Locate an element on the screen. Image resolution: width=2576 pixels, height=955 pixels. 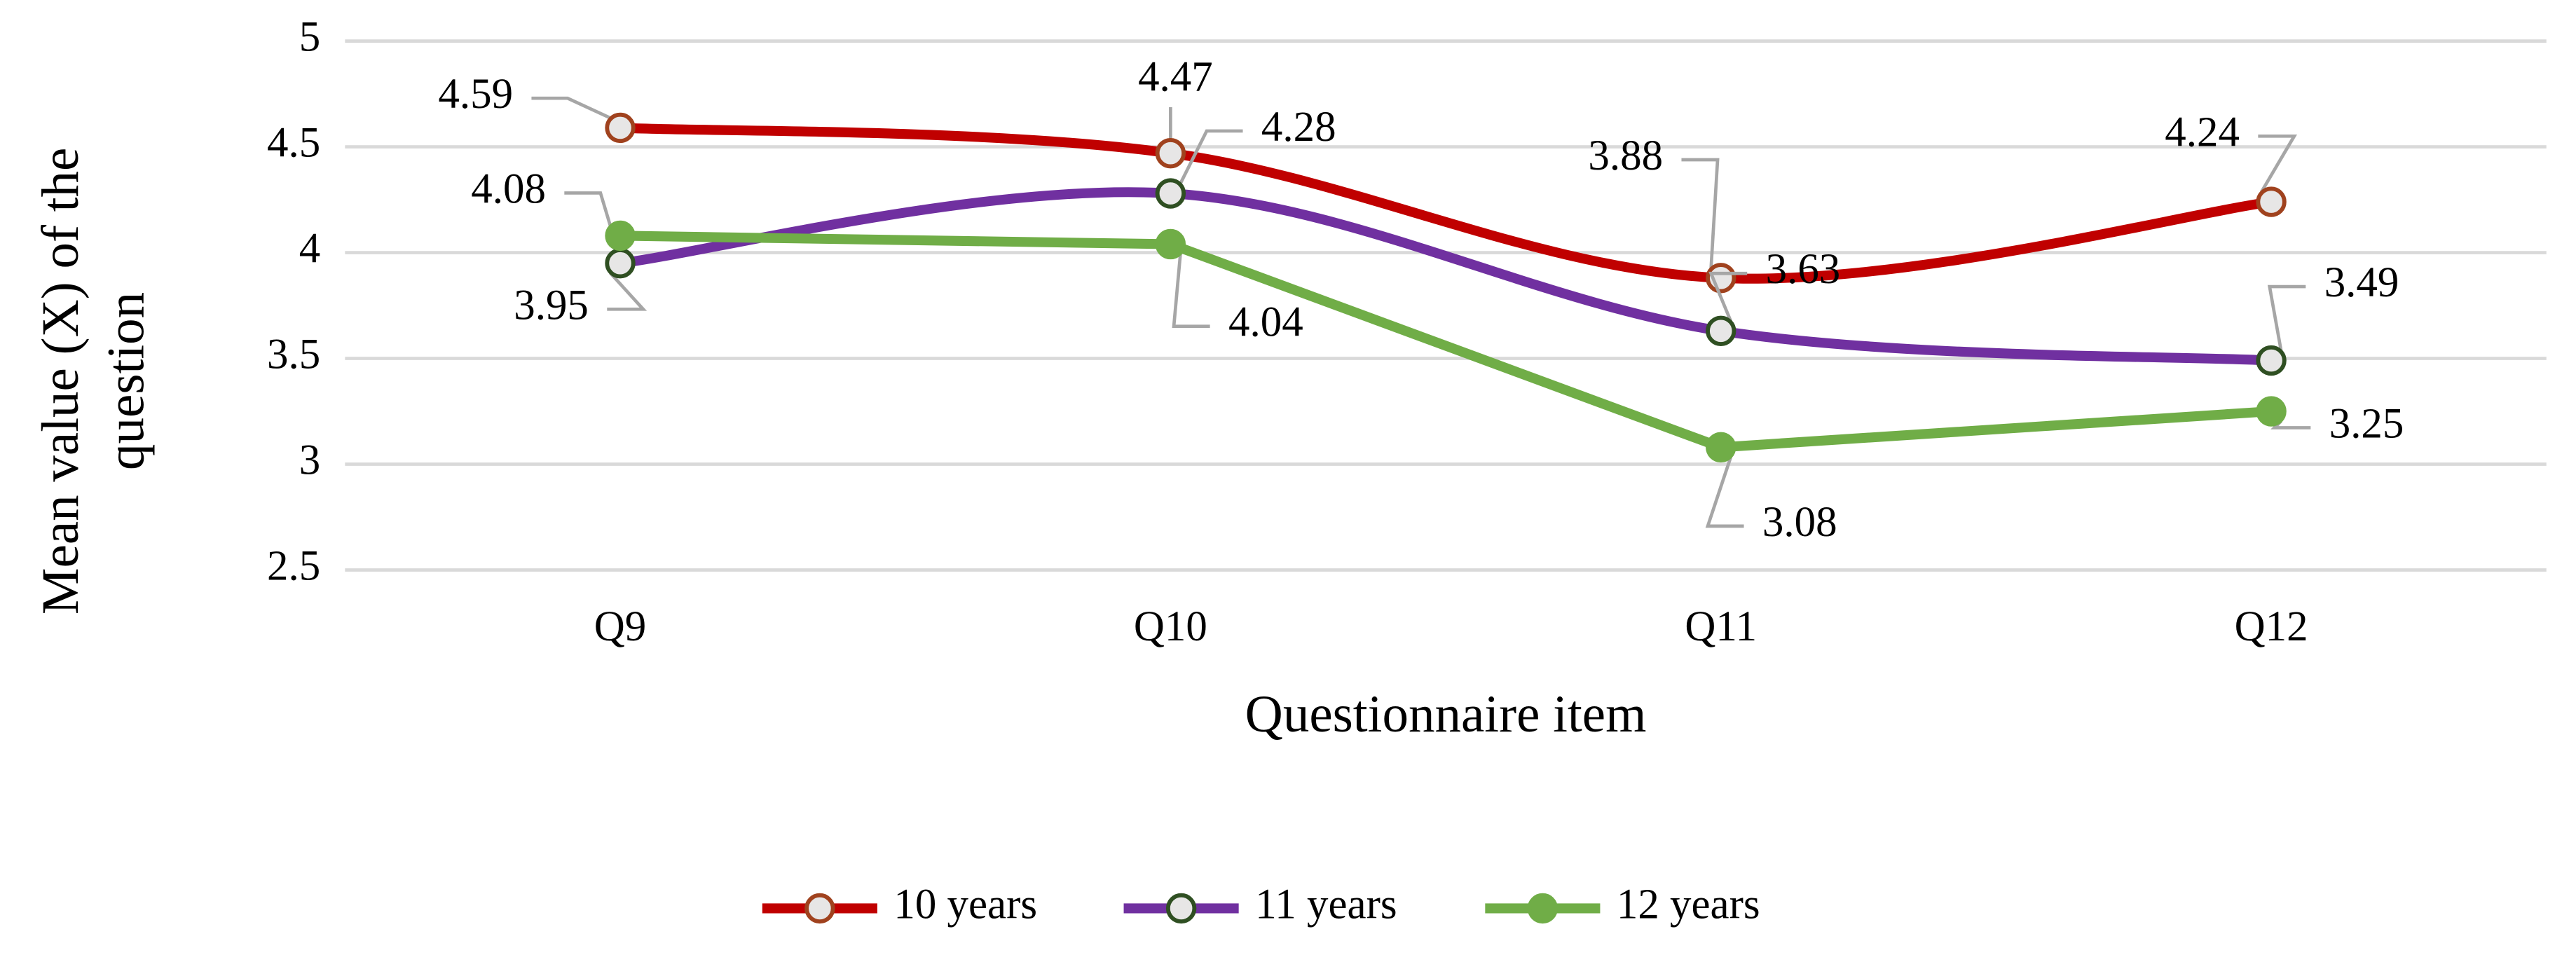
y-tick-label: 3.5 is located at coordinates (293, 354).